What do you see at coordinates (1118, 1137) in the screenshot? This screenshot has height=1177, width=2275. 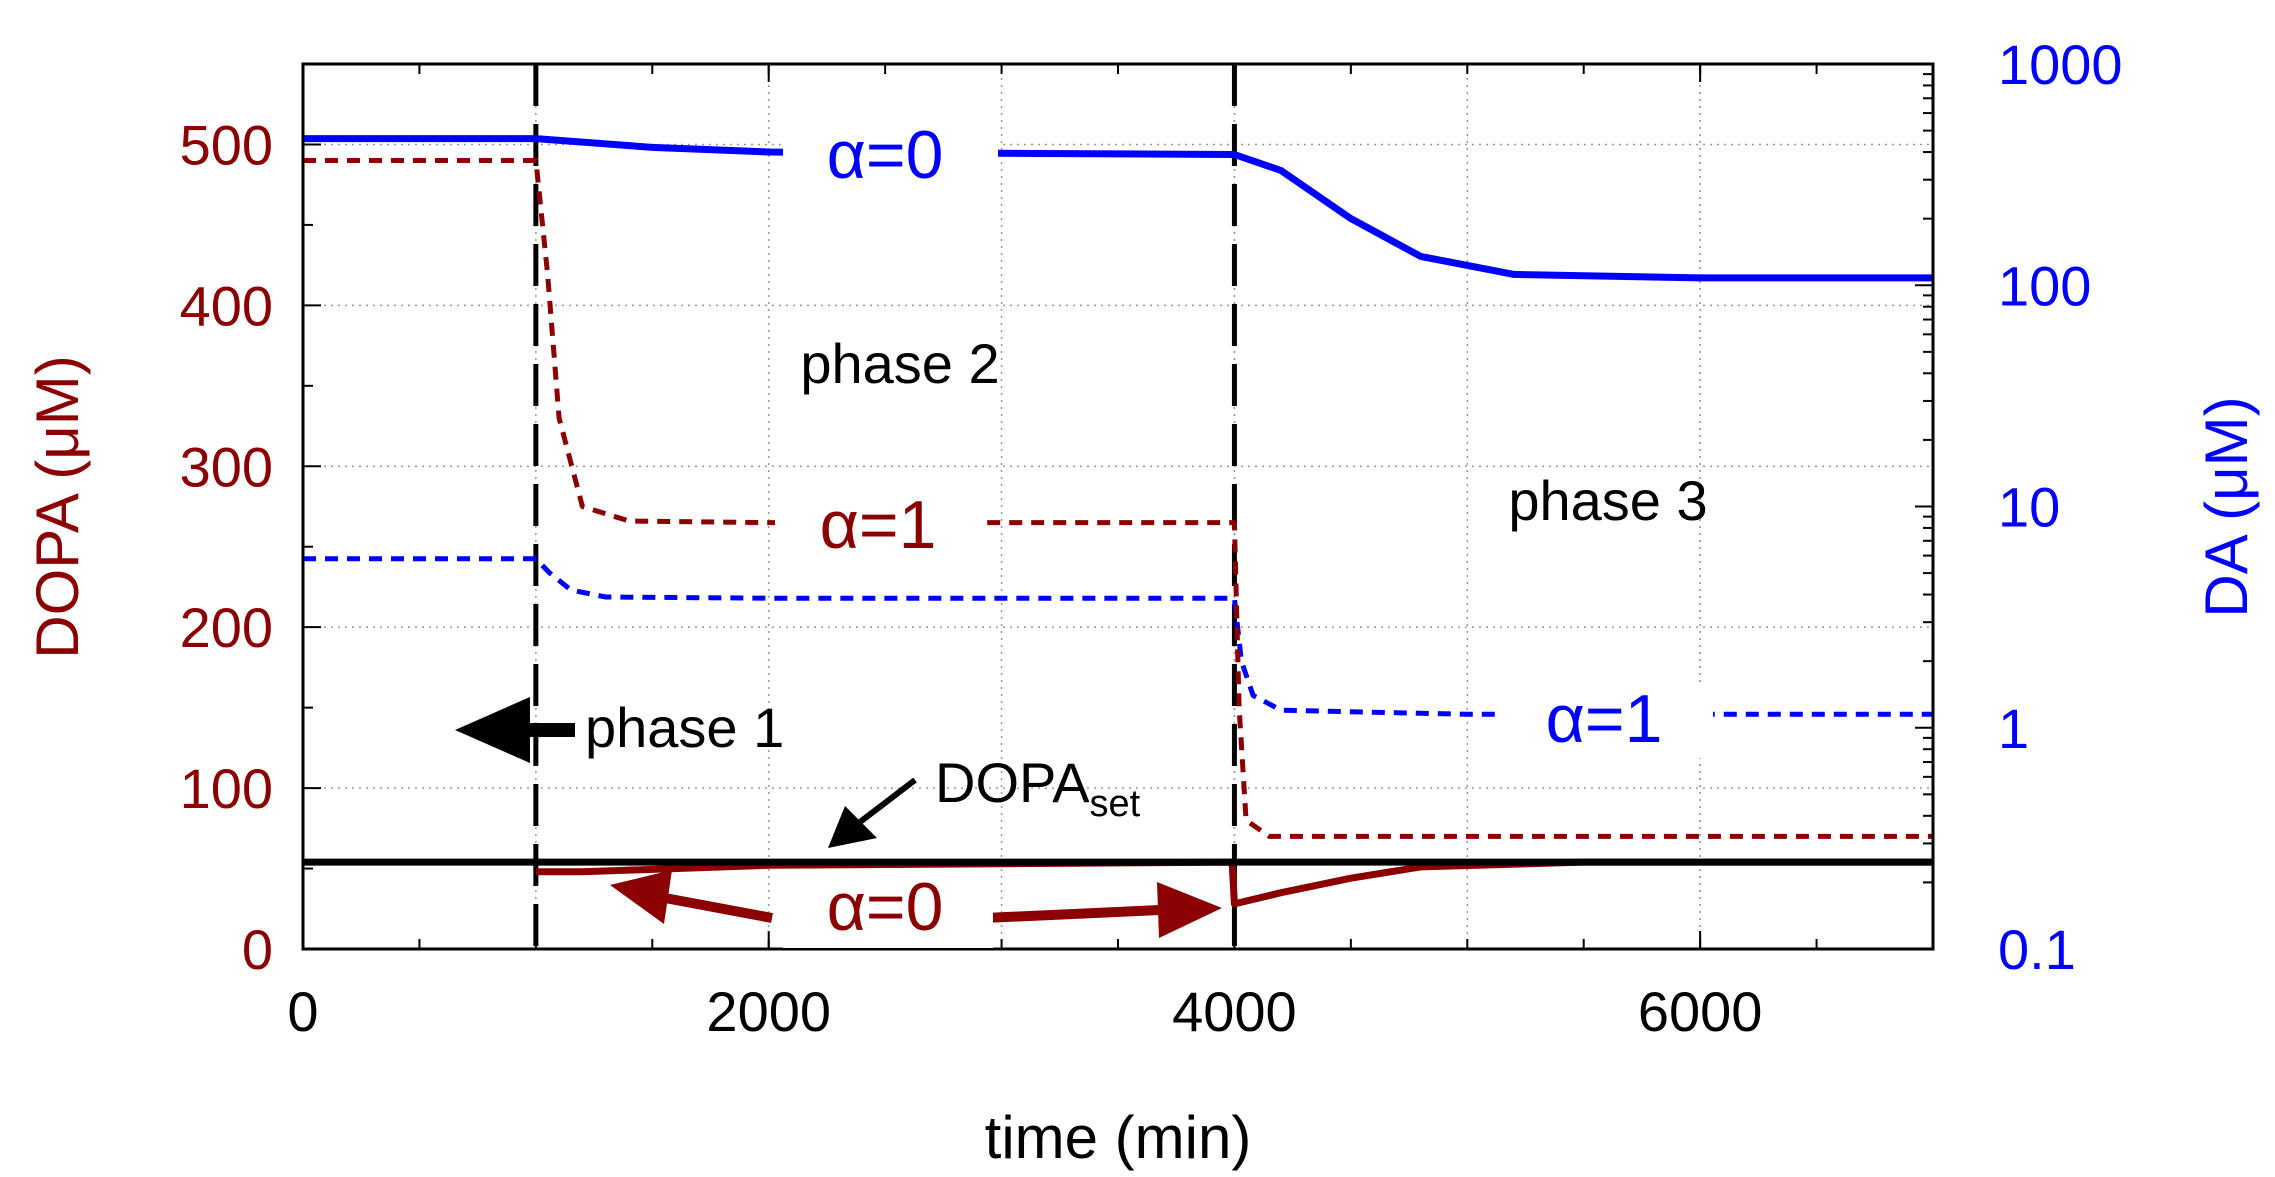 I see `x-axis-label: time (min)` at bounding box center [1118, 1137].